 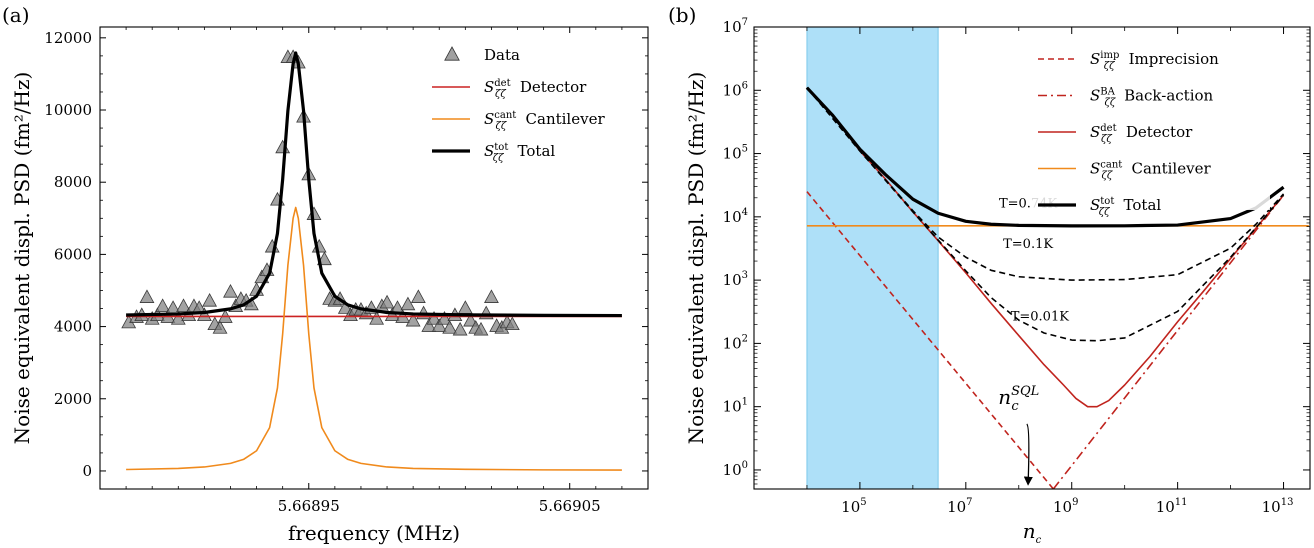 I want to click on x-axis-label: frequency (MHz), so click(x=374, y=533).